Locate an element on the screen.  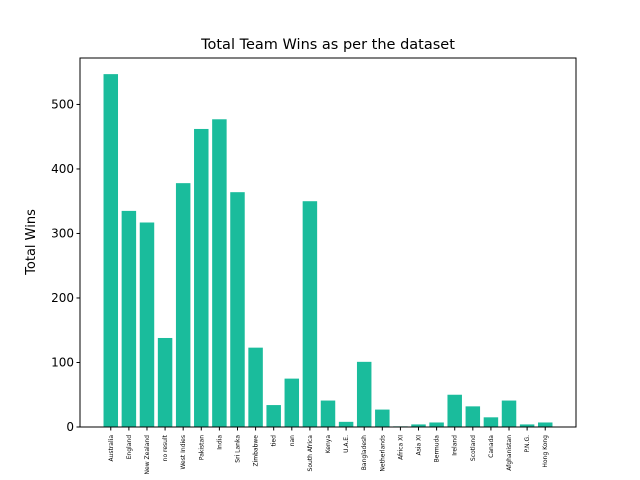
bar-netherlands is located at coordinates (382, 418).